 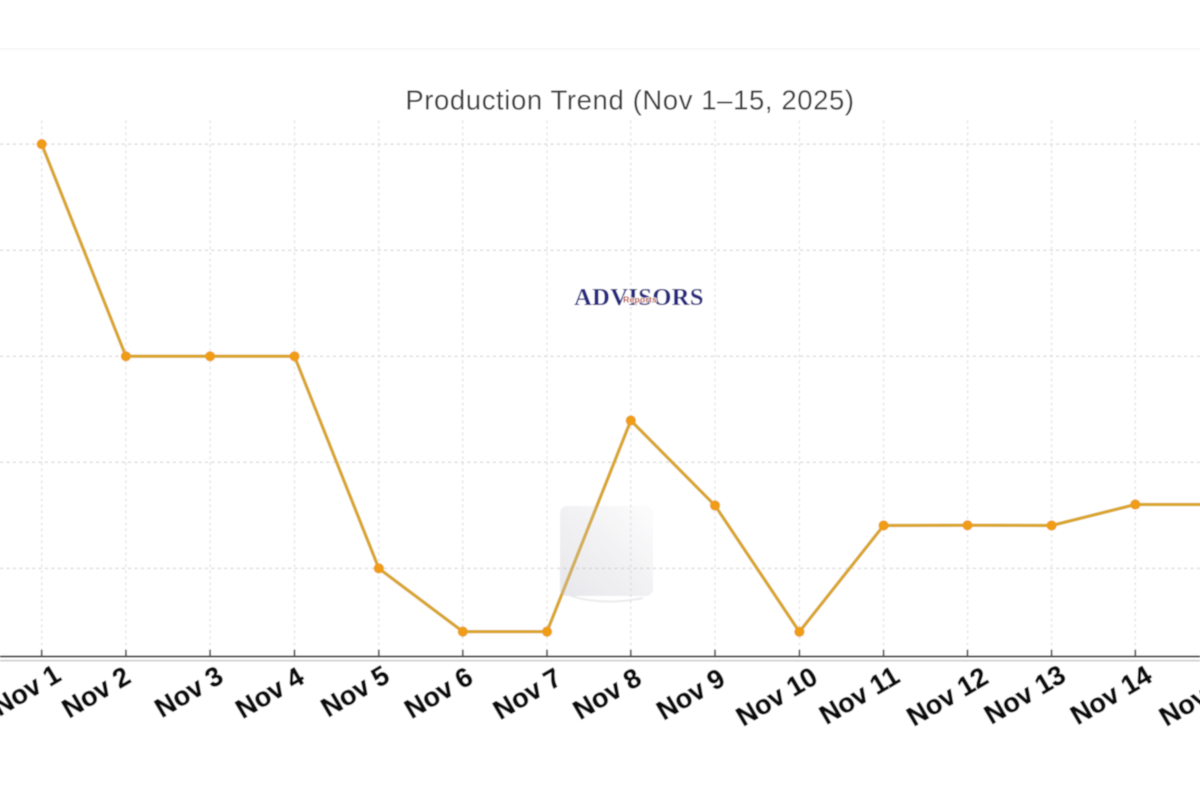 I want to click on svg-text: Reports, so click(x=640, y=299).